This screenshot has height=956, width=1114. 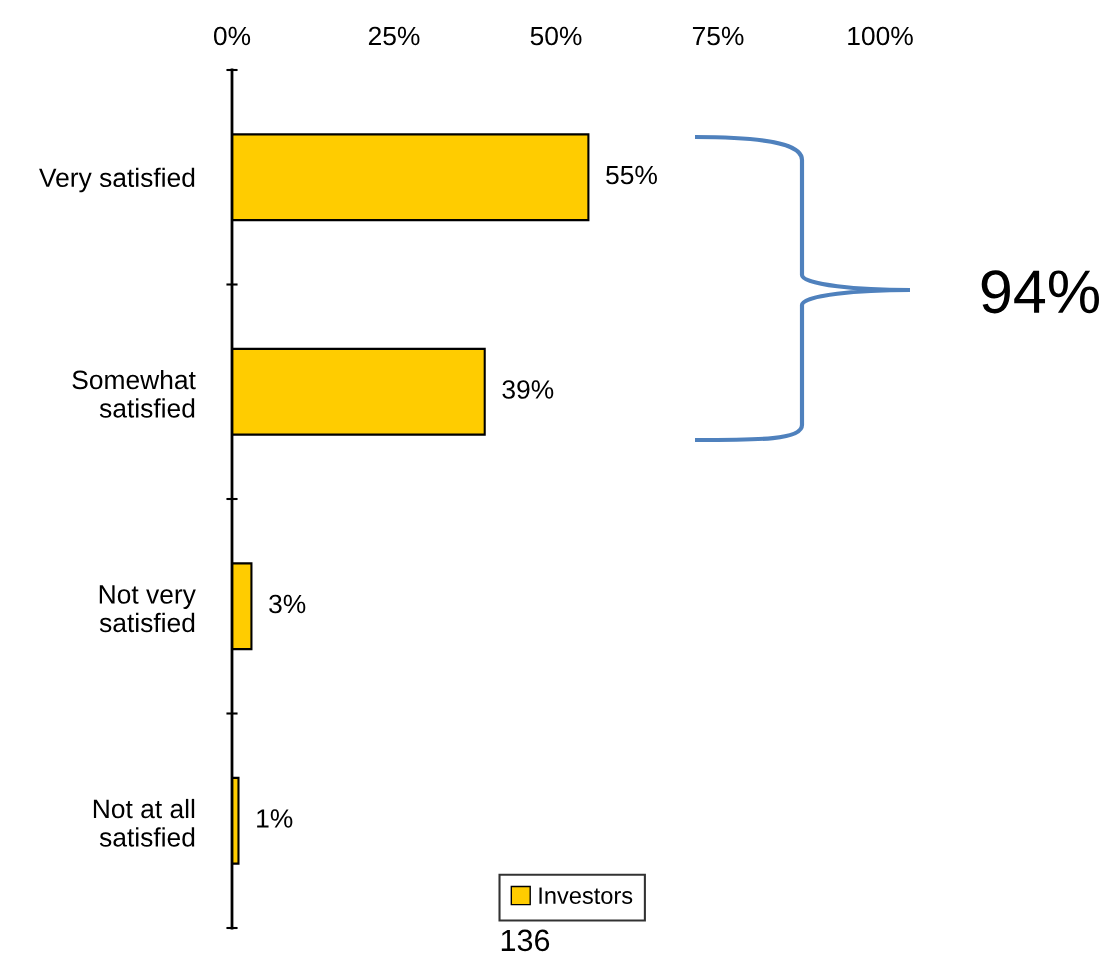 What do you see at coordinates (287, 604) in the screenshot?
I see `text: 3%` at bounding box center [287, 604].